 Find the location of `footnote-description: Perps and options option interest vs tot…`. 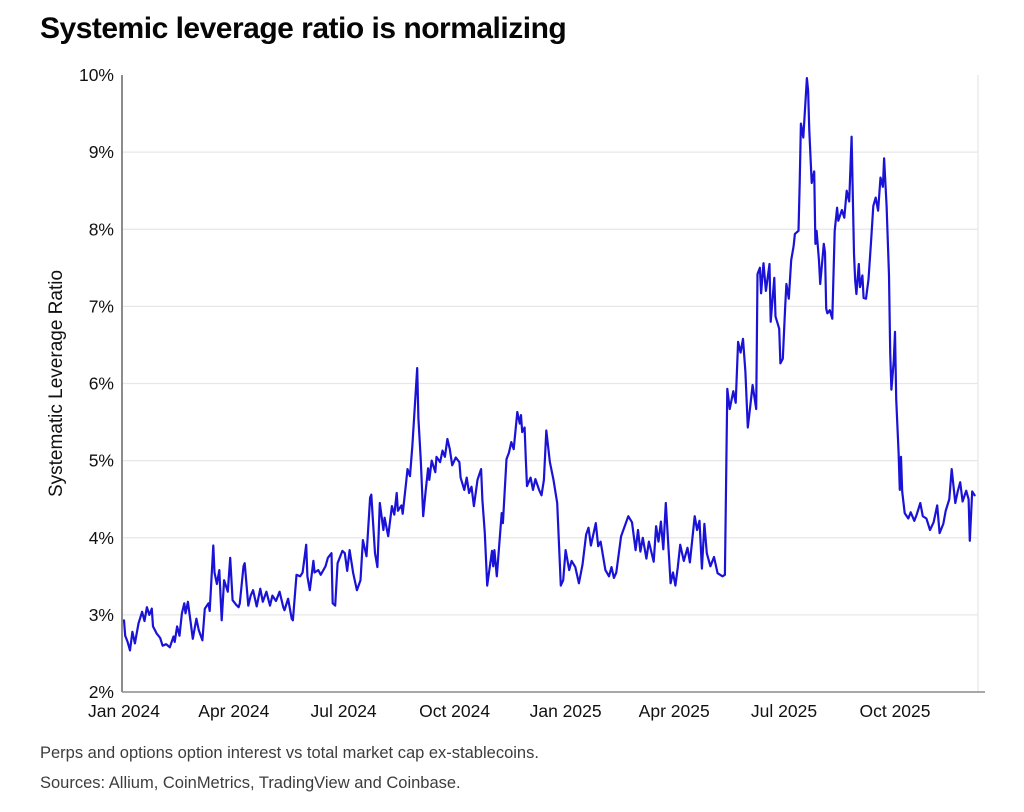

footnote-description: Perps and options option interest vs tot… is located at coordinates (289, 753).